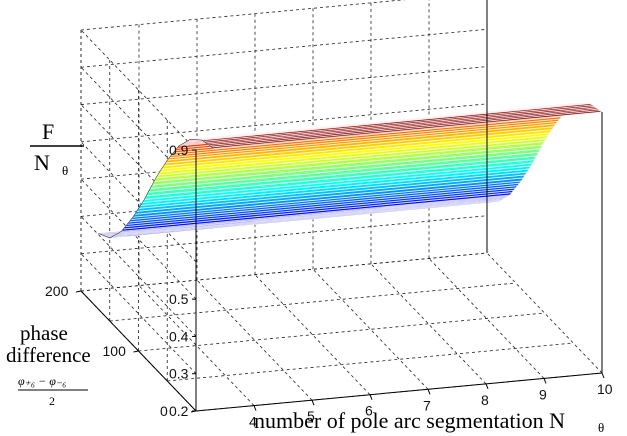 The width and height of the screenshot is (627, 436). What do you see at coordinates (601, 427) in the screenshot?
I see `x-label-subscript: θ` at bounding box center [601, 427].